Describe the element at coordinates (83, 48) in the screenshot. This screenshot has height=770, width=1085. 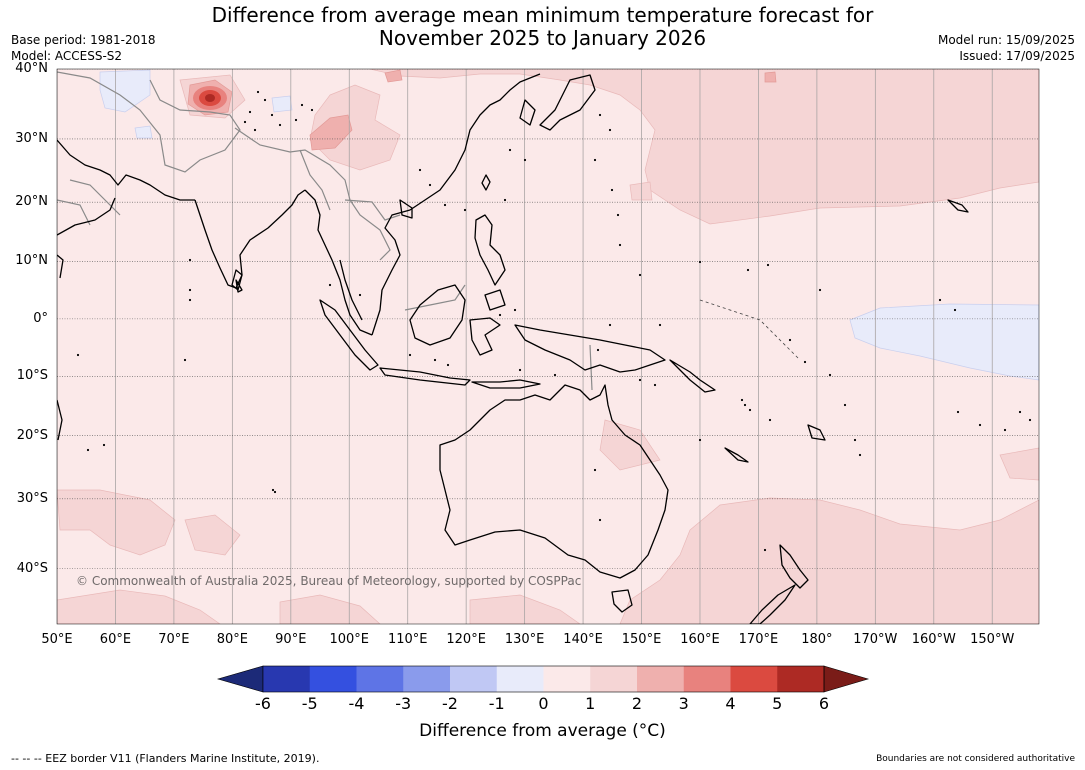
I see `meta-left: Base period: 1981-2018 Model: ACCESS-S2` at that location.